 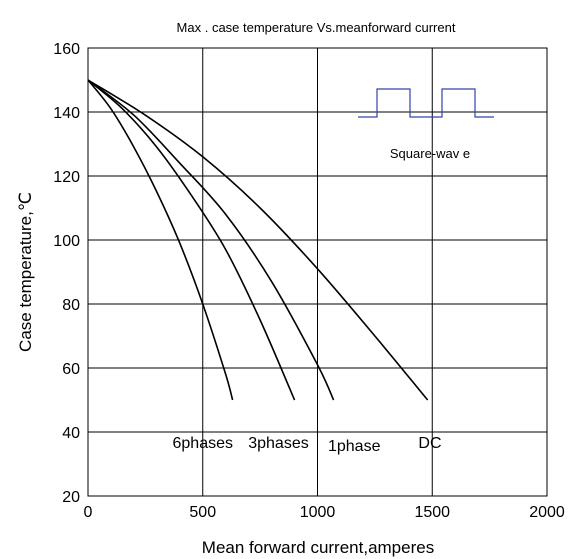 What do you see at coordinates (160, 240) in the screenshot?
I see `series-6phases-line` at bounding box center [160, 240].